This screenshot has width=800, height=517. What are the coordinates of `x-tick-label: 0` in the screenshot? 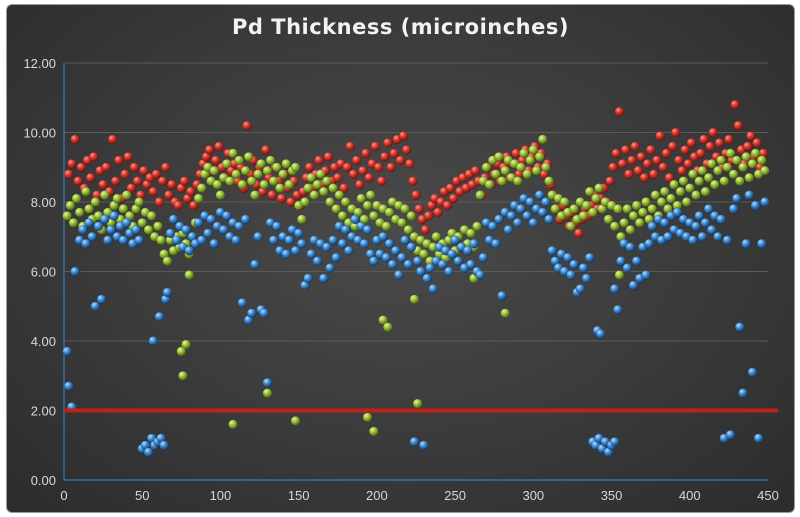 It's located at (63, 495).